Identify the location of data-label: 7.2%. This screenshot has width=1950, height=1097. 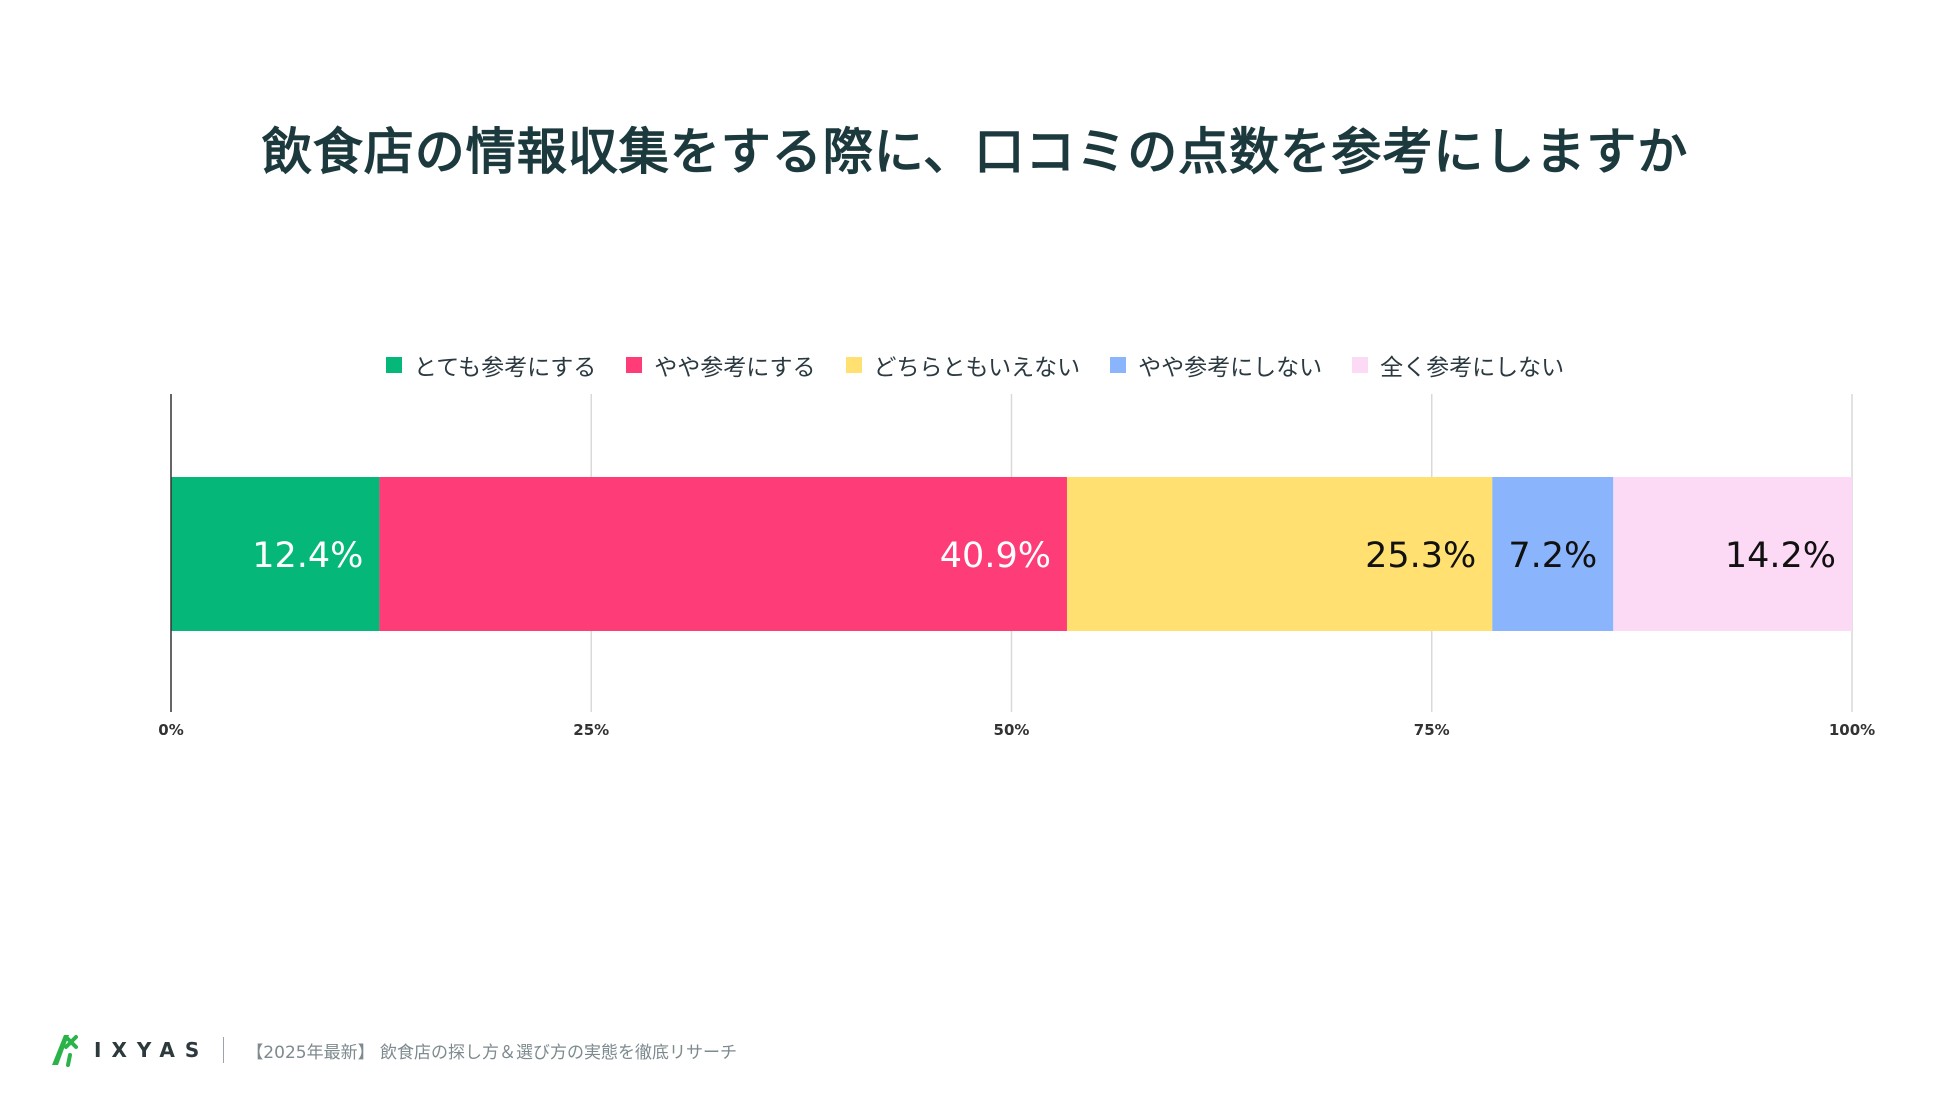
(1552, 556).